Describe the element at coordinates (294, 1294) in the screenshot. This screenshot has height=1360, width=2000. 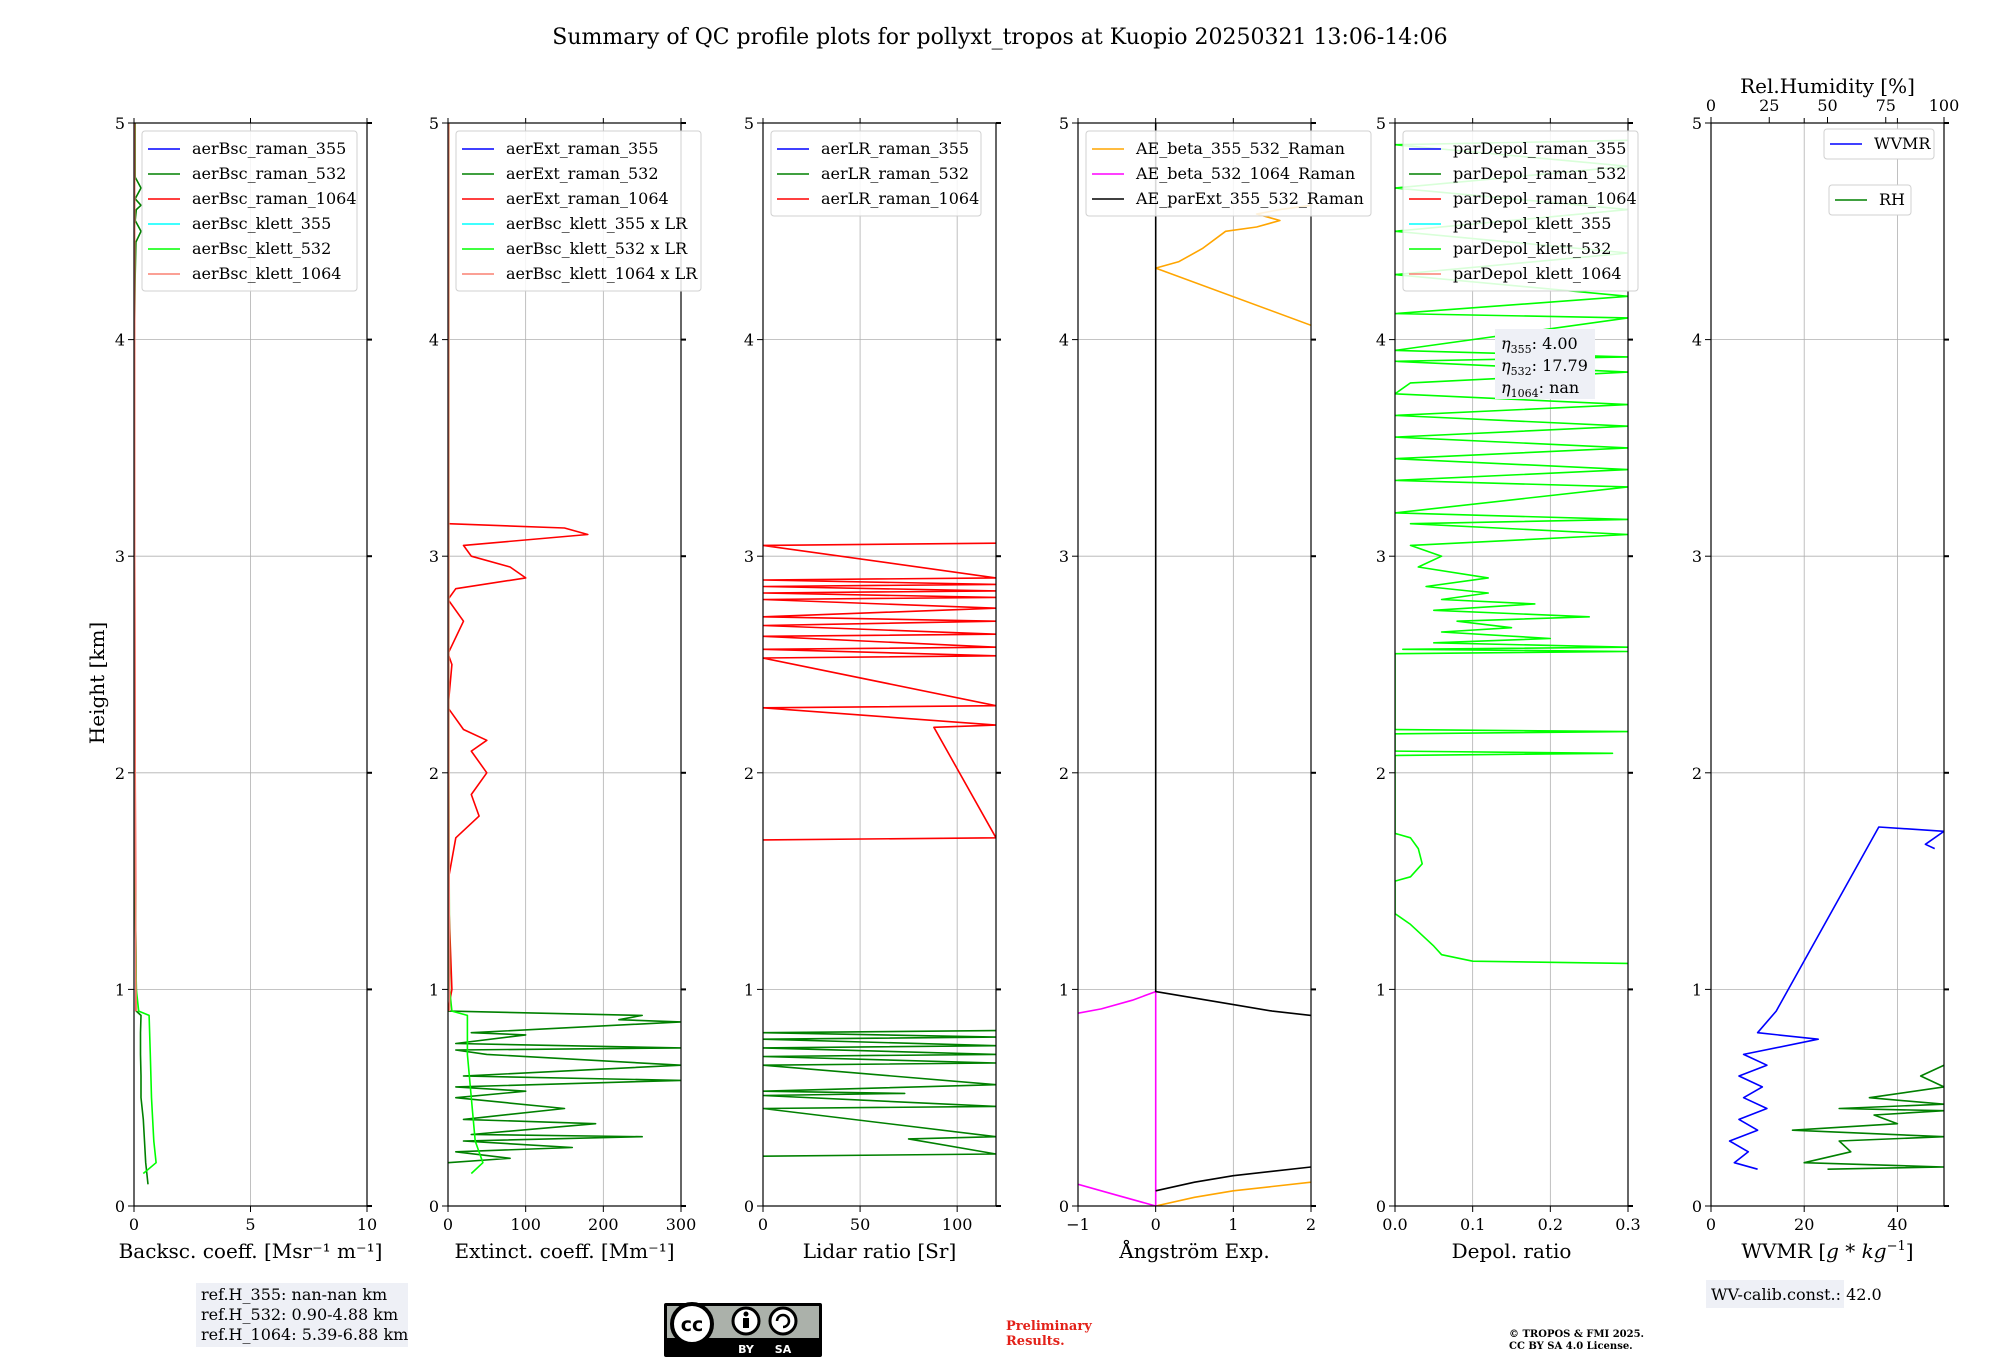
I see `refh-line: ref.H_355: nan-nan km` at that location.